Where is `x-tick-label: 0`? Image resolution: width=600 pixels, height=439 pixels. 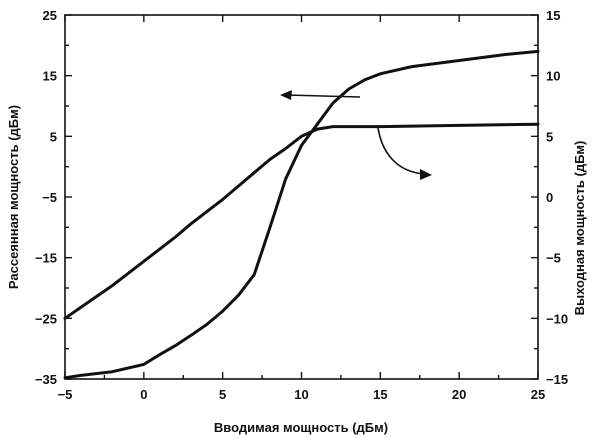 x-tick-label: 0 is located at coordinates (143, 394).